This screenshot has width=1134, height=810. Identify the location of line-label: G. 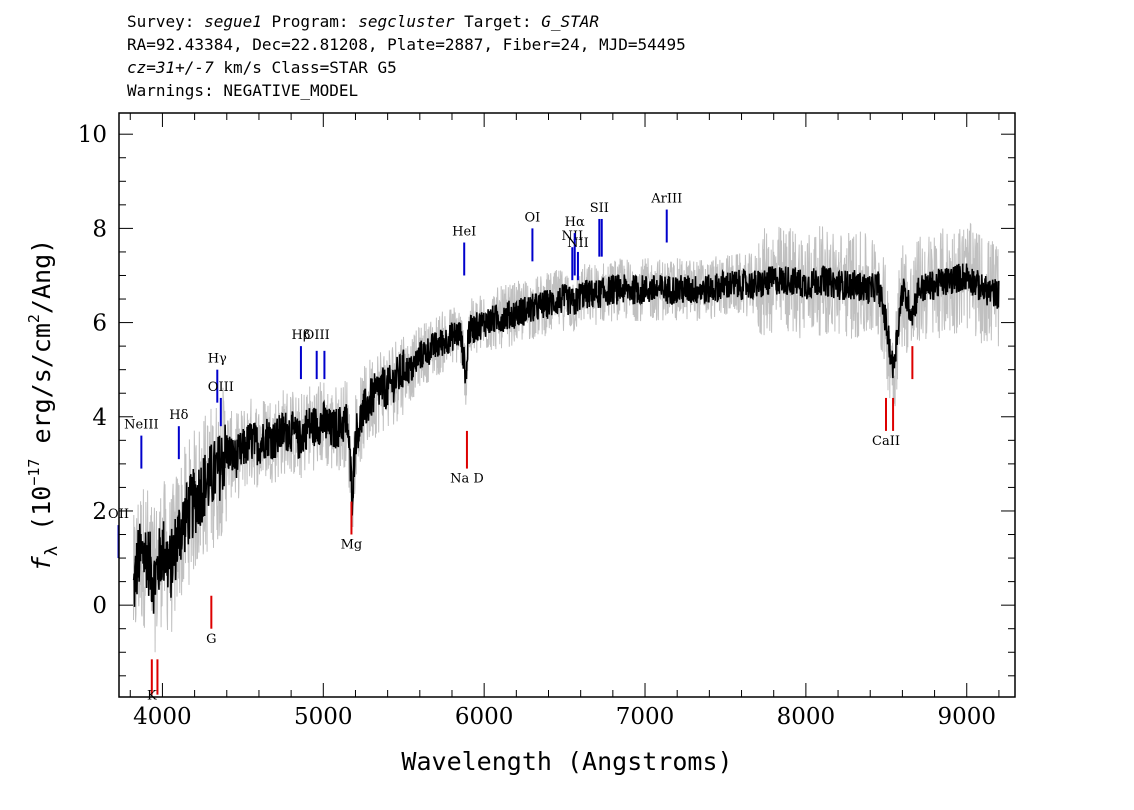
(211, 639).